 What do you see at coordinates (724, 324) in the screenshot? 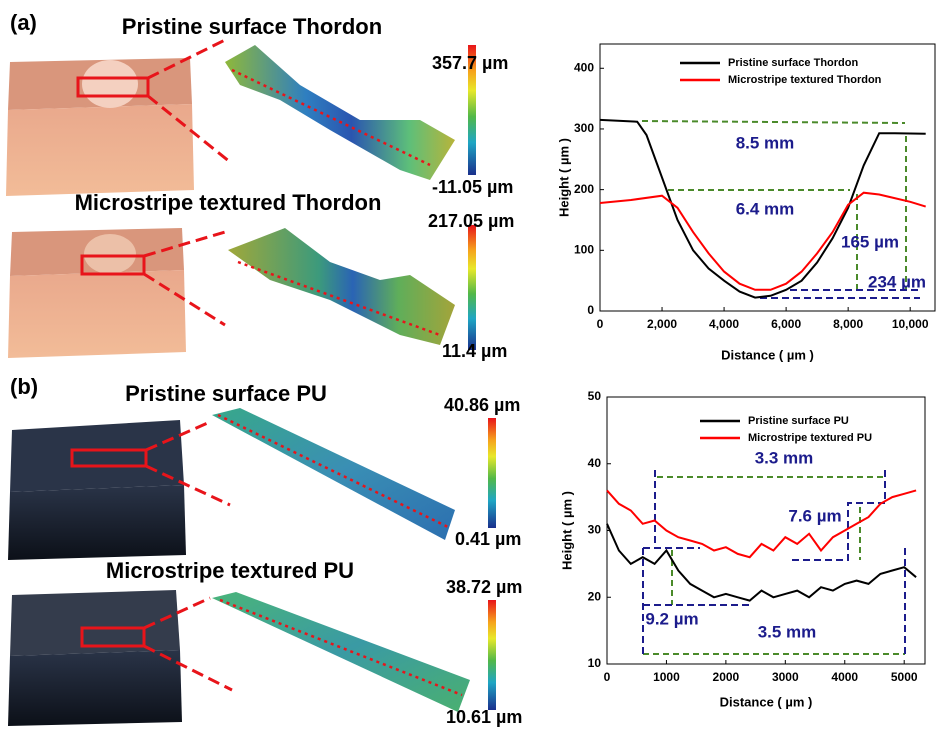
I see `x-tick-label: 4,000` at bounding box center [724, 324].